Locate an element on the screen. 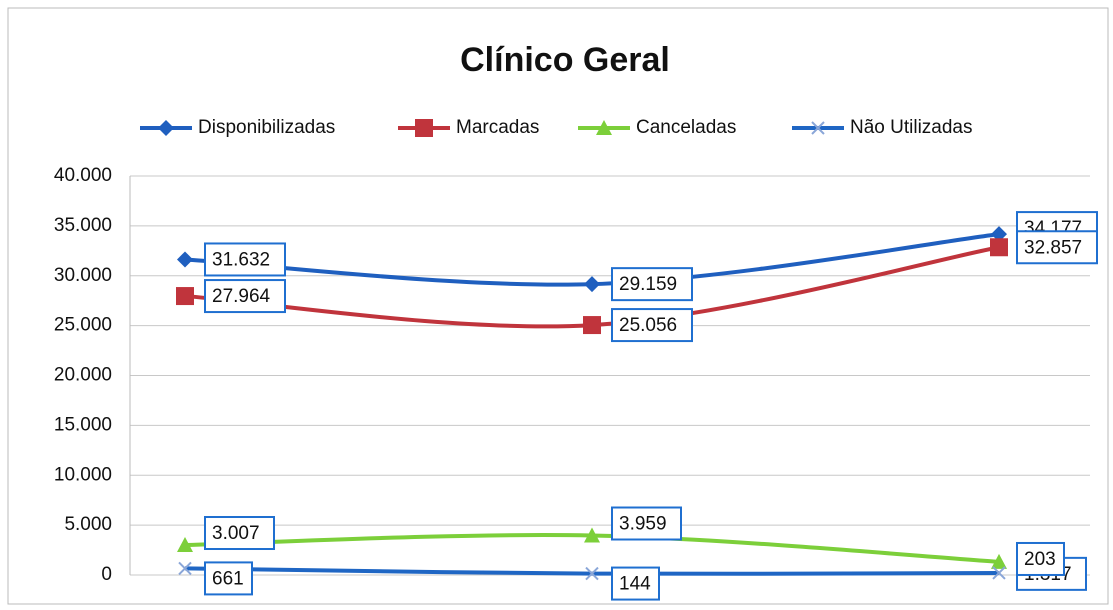 Image resolution: width=1113 pixels, height=610 pixels. chart-title: Clínico Geral is located at coordinates (565, 60).